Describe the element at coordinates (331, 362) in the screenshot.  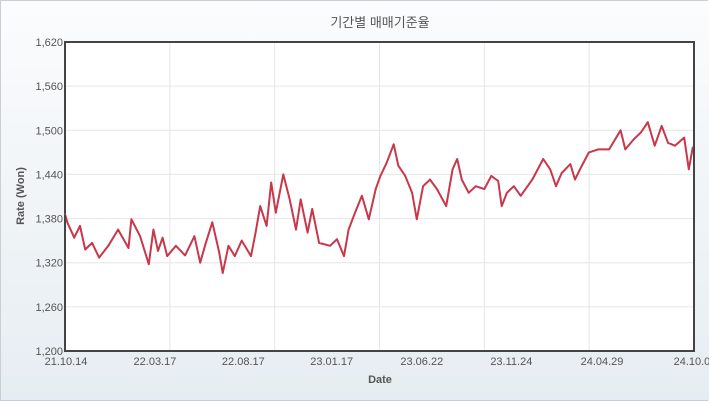
I see `x-tick-label: 23.01.17` at that location.